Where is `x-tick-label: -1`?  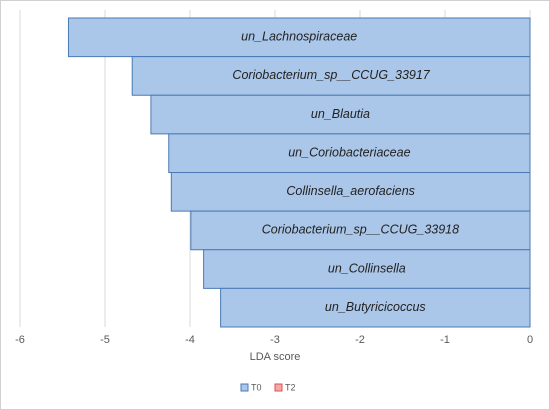 x-tick-label: -1 is located at coordinates (445, 340).